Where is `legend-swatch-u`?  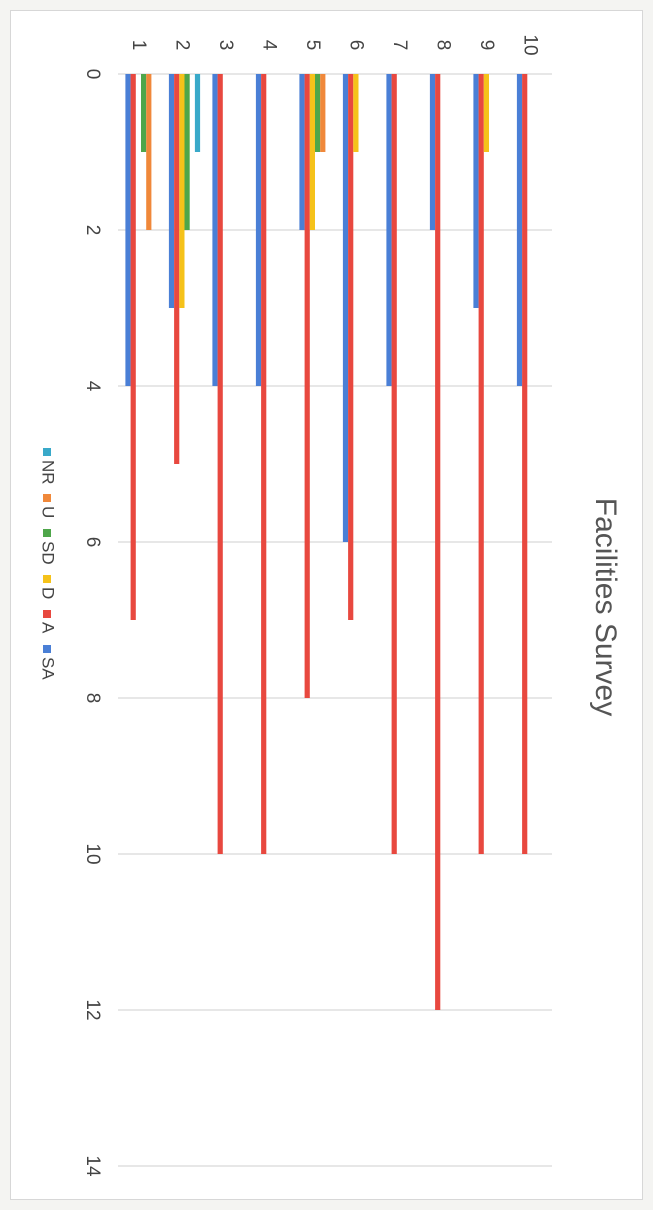
legend-swatch-u is located at coordinates (47, 498).